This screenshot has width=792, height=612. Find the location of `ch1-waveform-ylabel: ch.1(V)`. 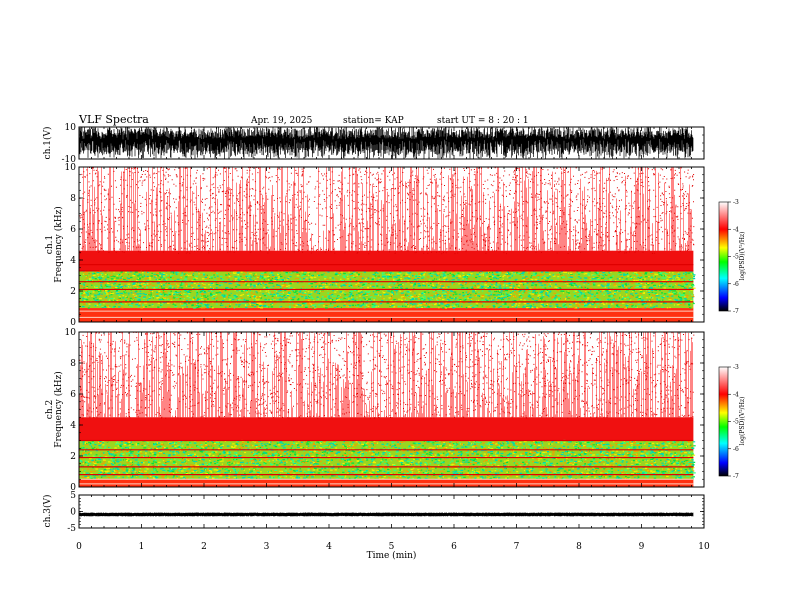

ch1-waveform-ylabel: ch.1(V) is located at coordinates (47, 143).